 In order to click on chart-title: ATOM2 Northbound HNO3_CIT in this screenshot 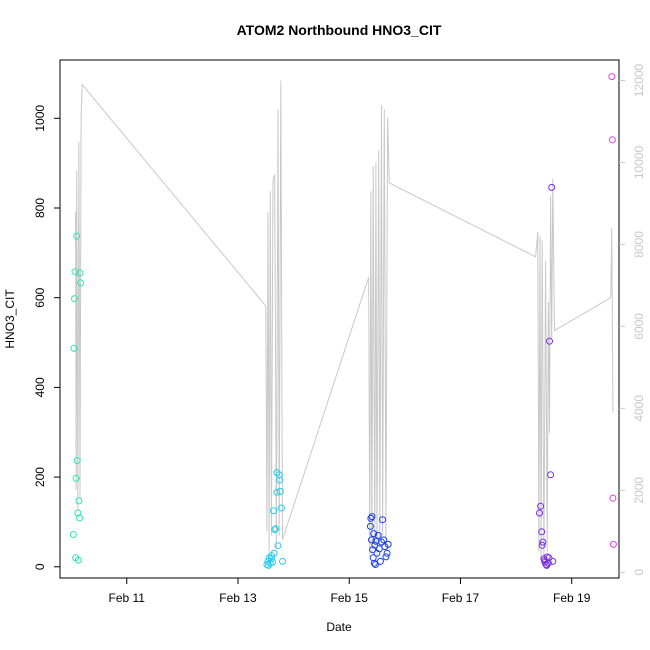, I will do `click(339, 30)`.